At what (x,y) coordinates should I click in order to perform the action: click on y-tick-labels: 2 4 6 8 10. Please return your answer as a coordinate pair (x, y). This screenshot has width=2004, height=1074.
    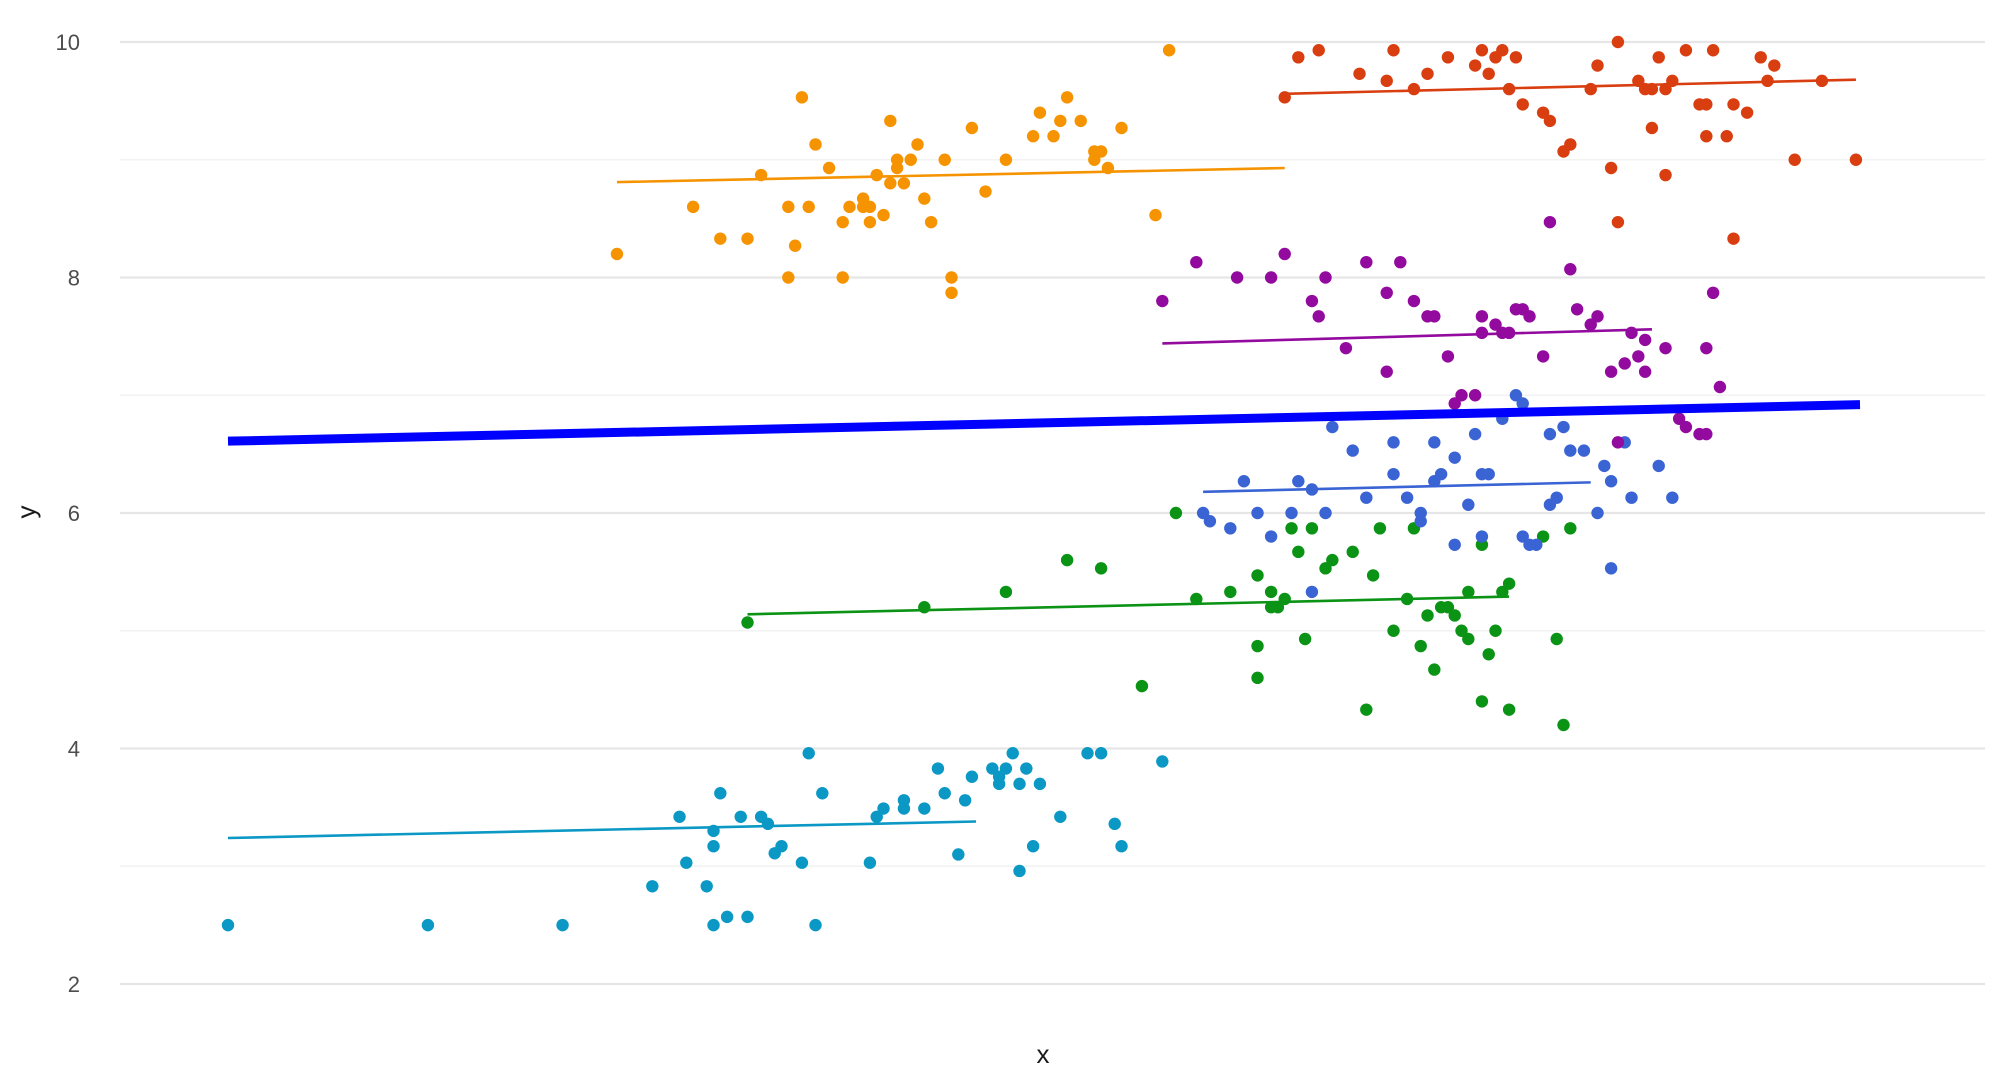
    Looking at the image, I should click on (68, 513).